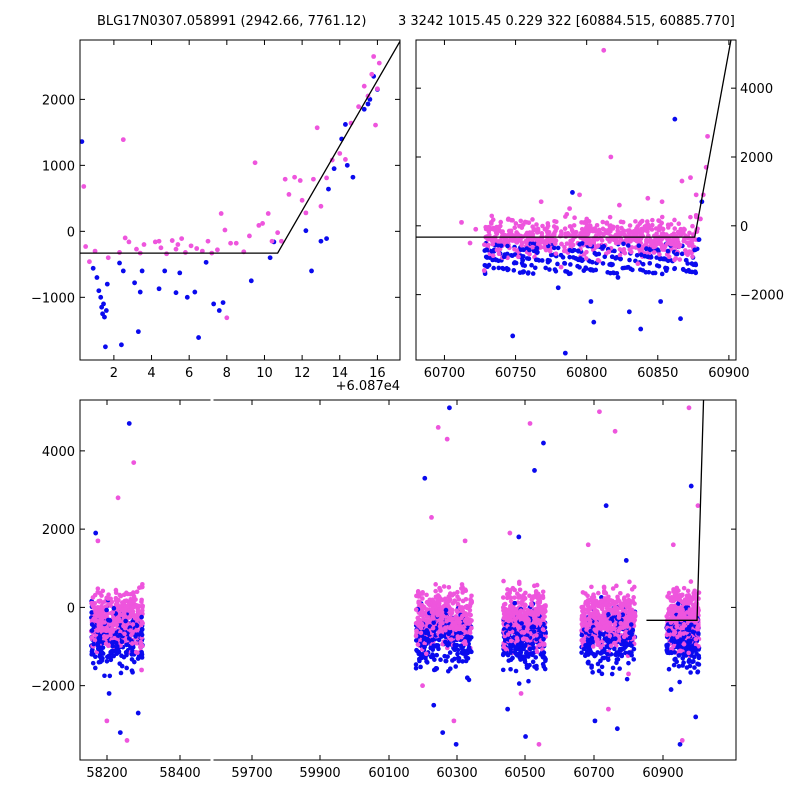  Describe the element at coordinates (368, 386) in the screenshot. I see `x-offset-label: +6.087e4` at that location.